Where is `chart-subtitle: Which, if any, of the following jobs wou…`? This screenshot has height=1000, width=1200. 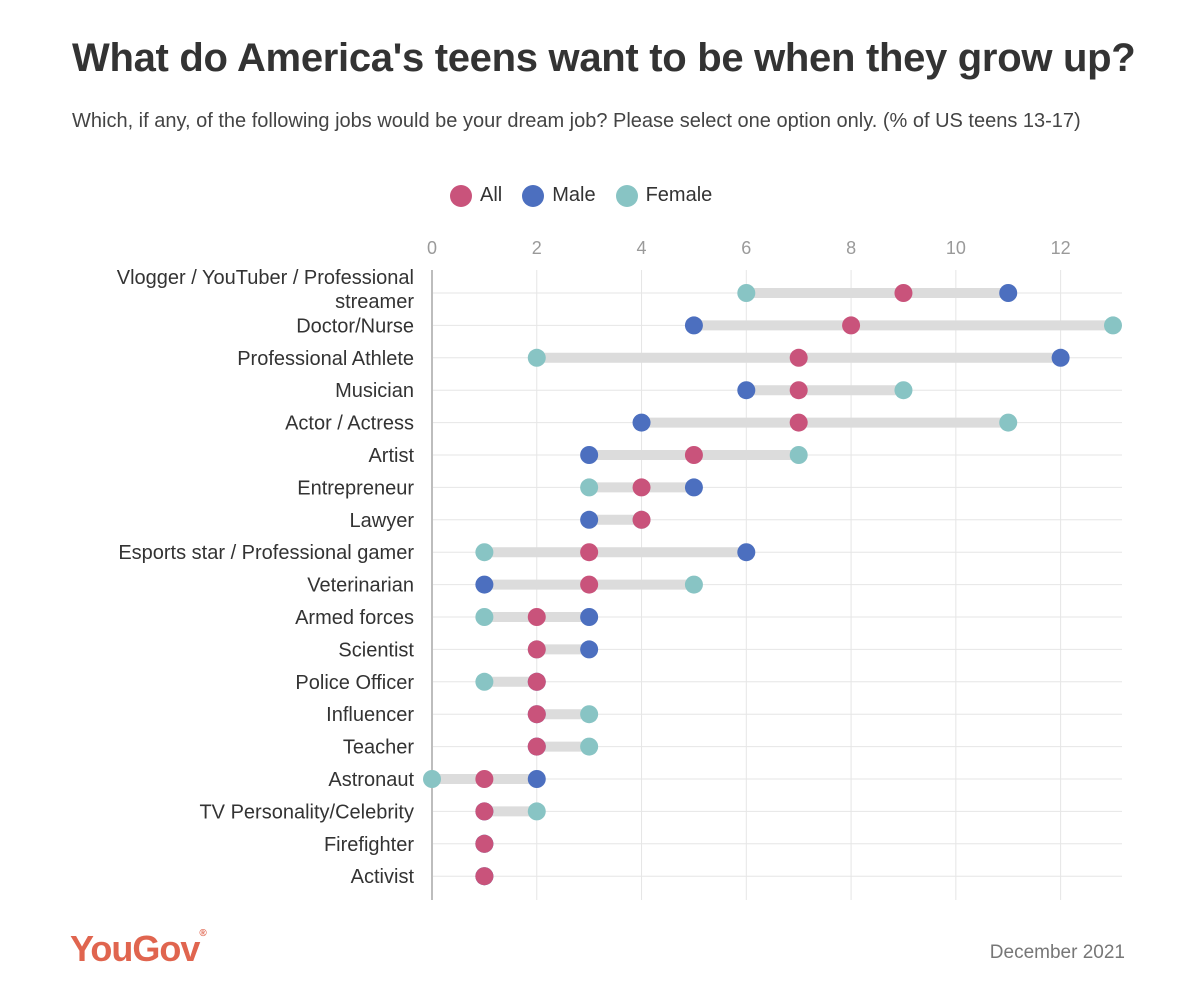
chart-subtitle: Which, if any, of the following jobs wou… is located at coordinates (576, 121).